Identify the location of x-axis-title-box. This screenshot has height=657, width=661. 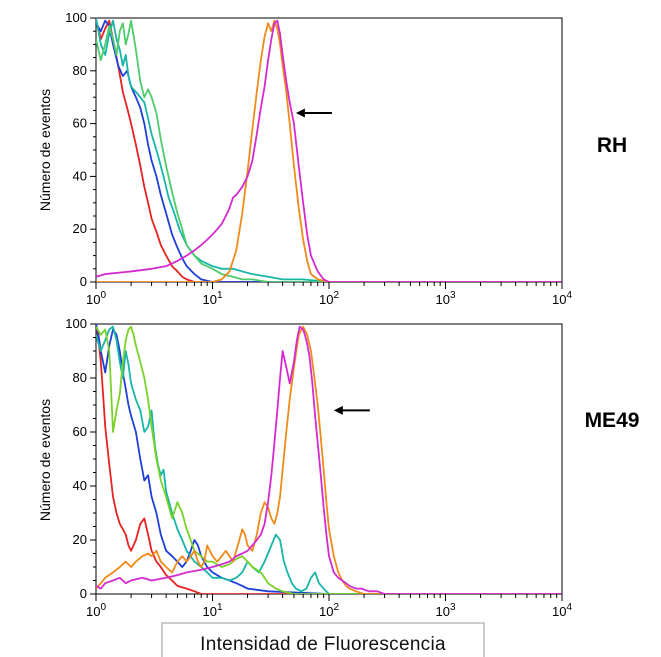
(323, 639).